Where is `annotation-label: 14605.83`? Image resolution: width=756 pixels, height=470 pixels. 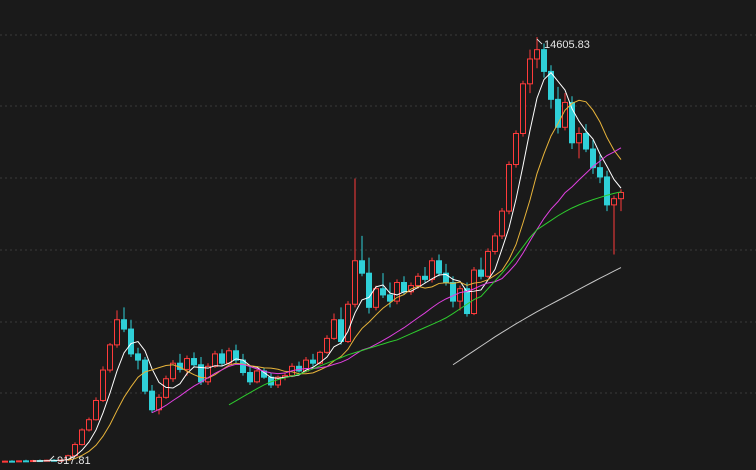
annotation-label: 14605.83 is located at coordinates (567, 45).